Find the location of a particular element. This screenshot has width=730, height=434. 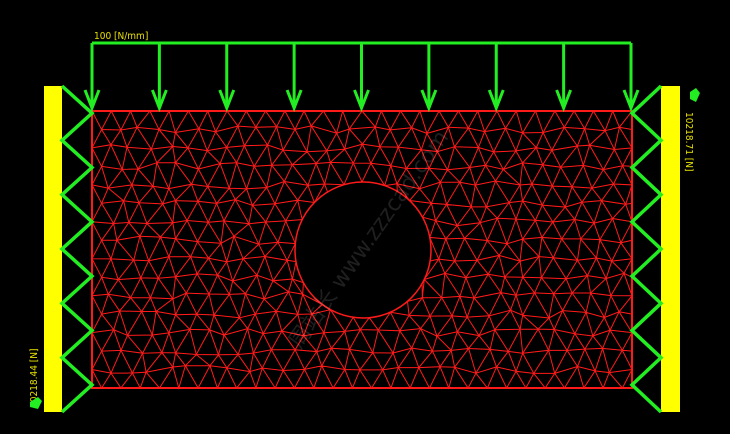

distributed-load is located at coordinates (361, 77).